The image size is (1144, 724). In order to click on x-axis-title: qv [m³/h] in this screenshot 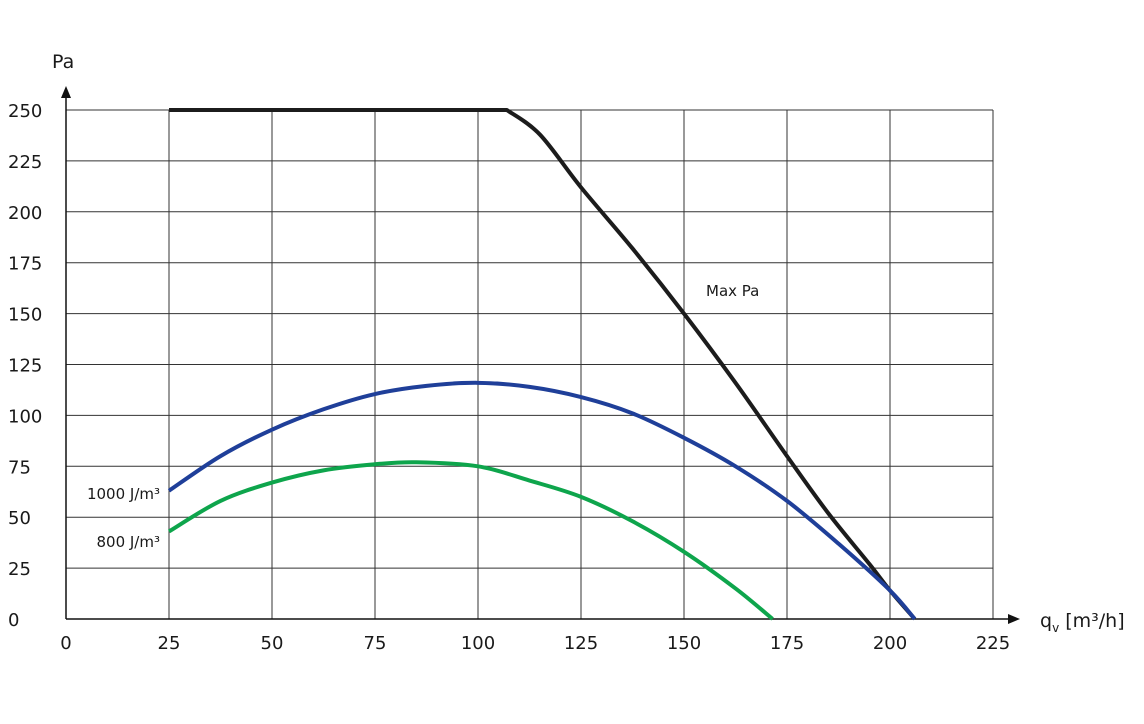, I will do `click(1082, 622)`.